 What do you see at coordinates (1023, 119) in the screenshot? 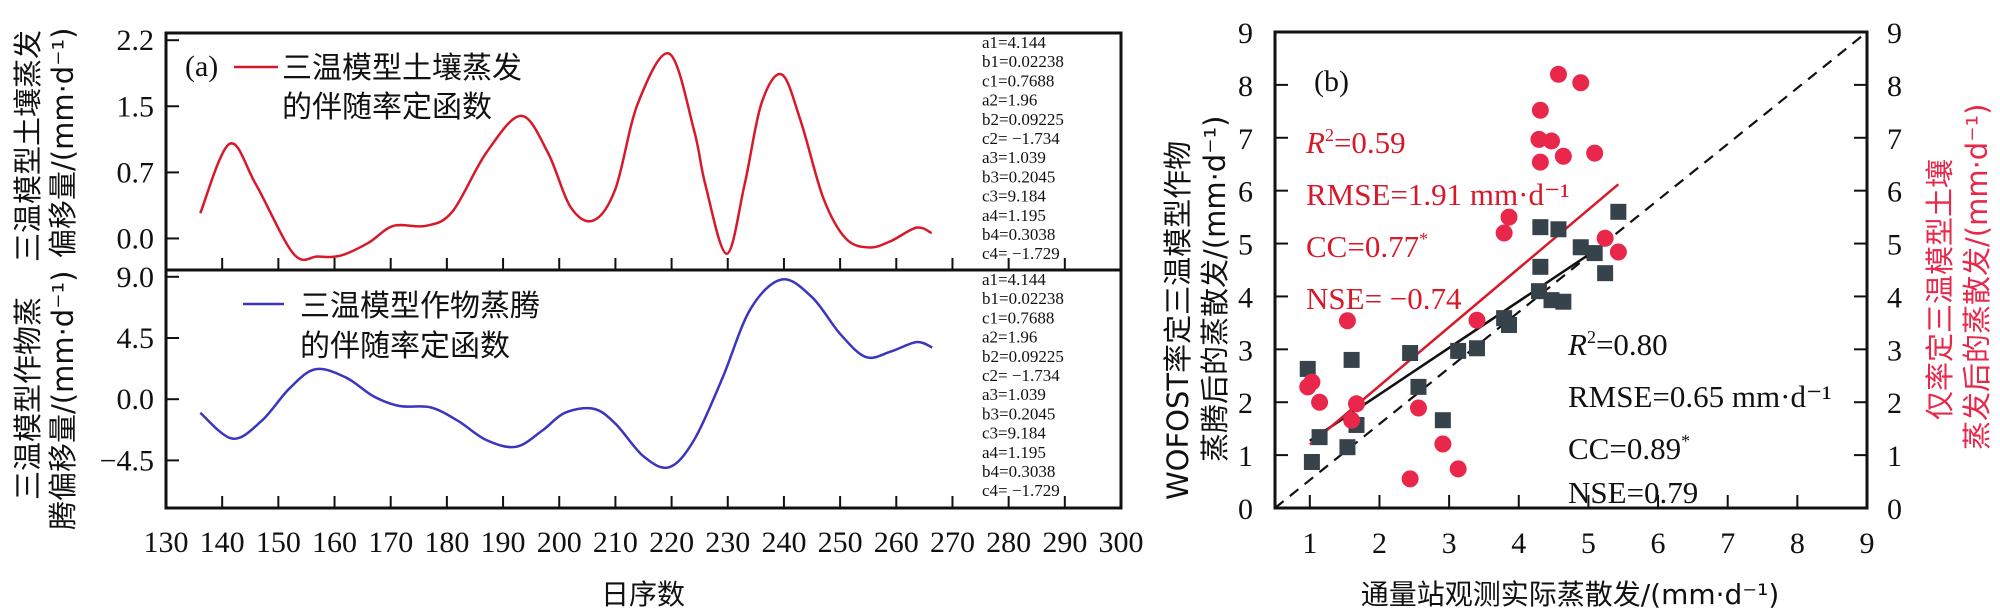
I see `param-text: b2=0.09225` at bounding box center [1023, 119].